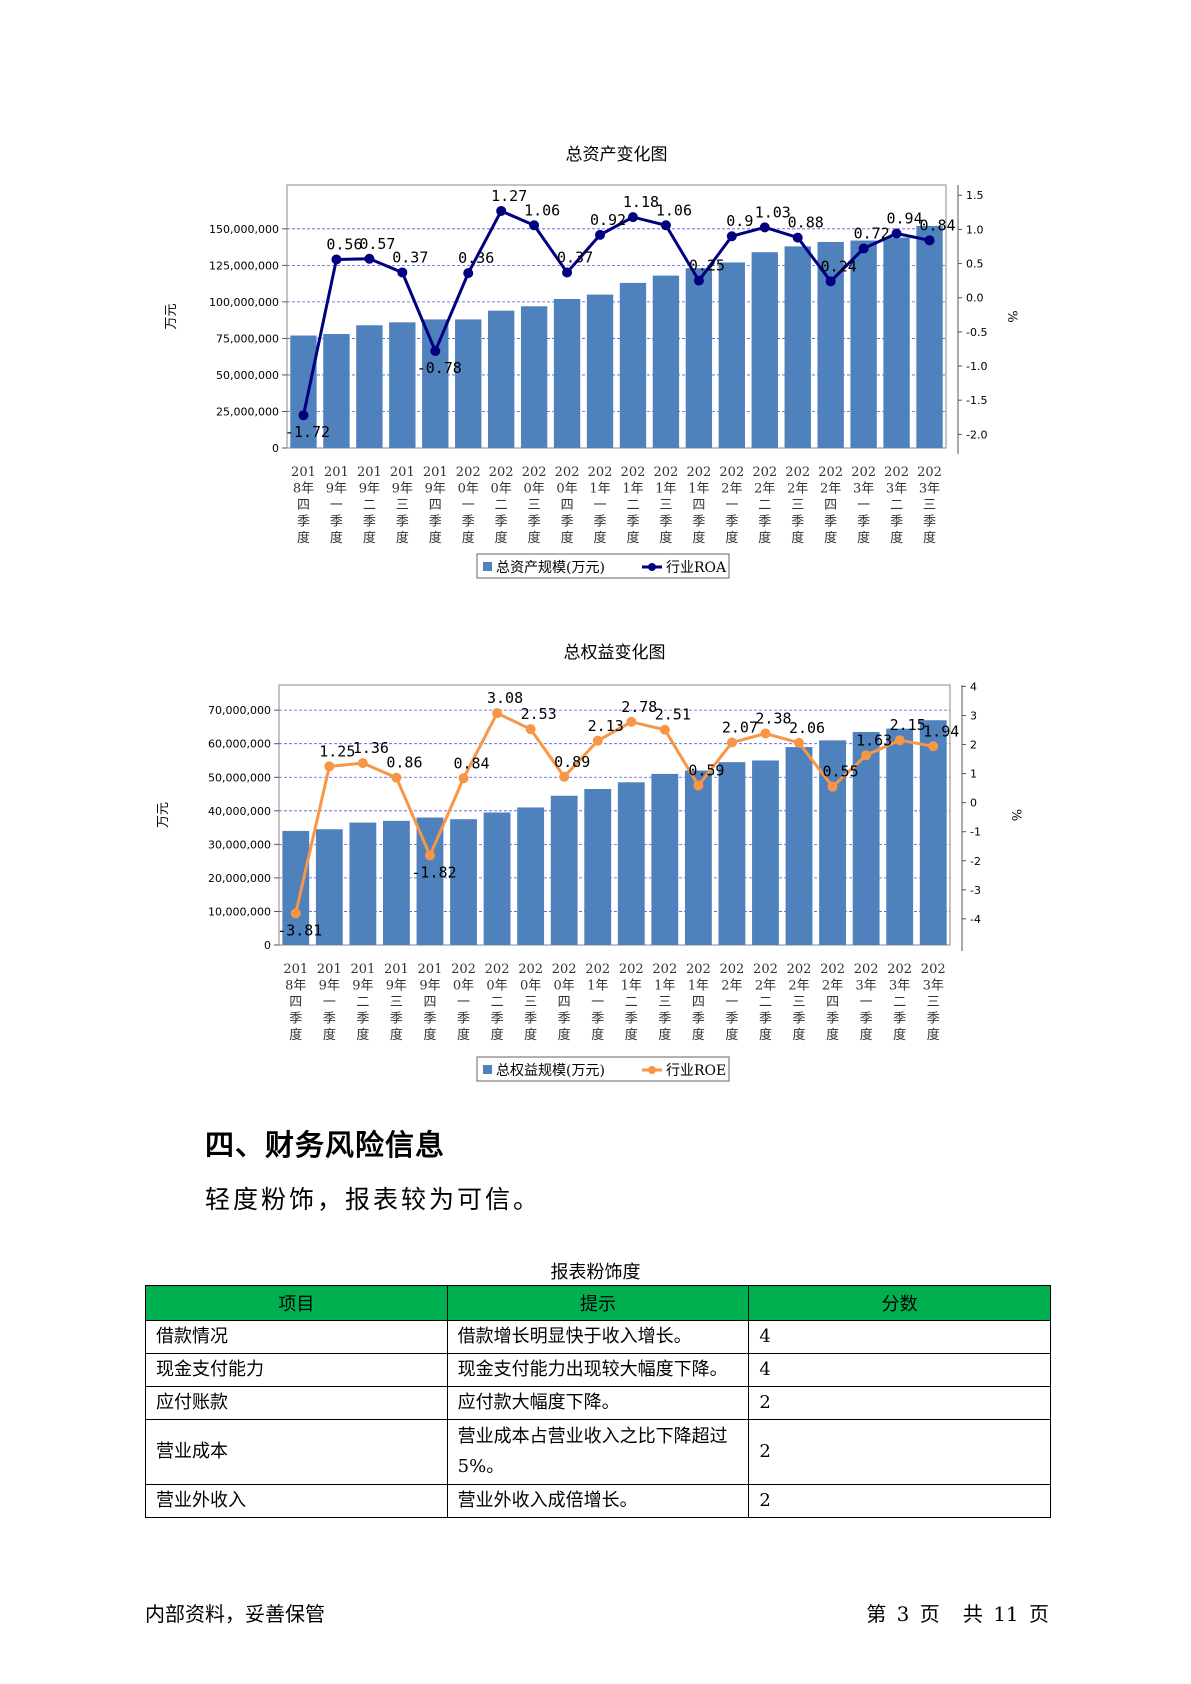 This screenshot has height=1684, width=1191. Describe the element at coordinates (575, 257) in the screenshot. I see `data-label: 0.37` at that location.